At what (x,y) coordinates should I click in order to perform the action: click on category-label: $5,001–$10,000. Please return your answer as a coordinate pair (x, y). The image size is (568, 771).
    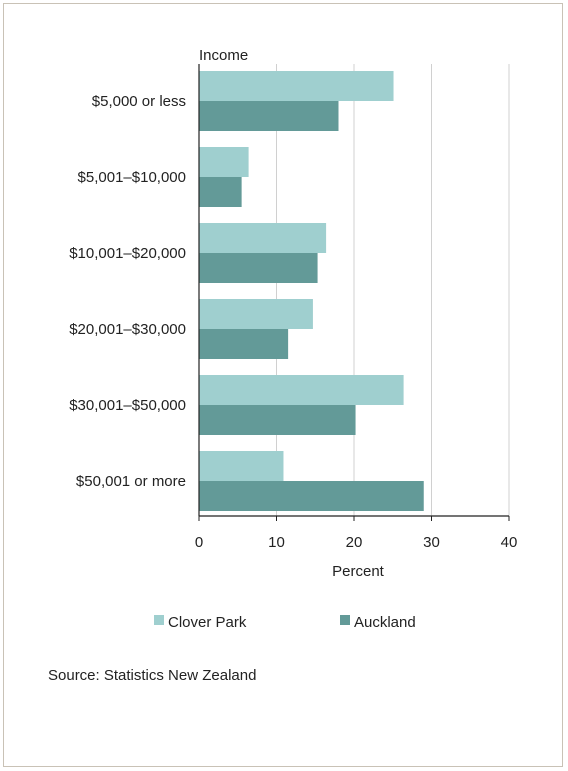
    Looking at the image, I should click on (132, 177).